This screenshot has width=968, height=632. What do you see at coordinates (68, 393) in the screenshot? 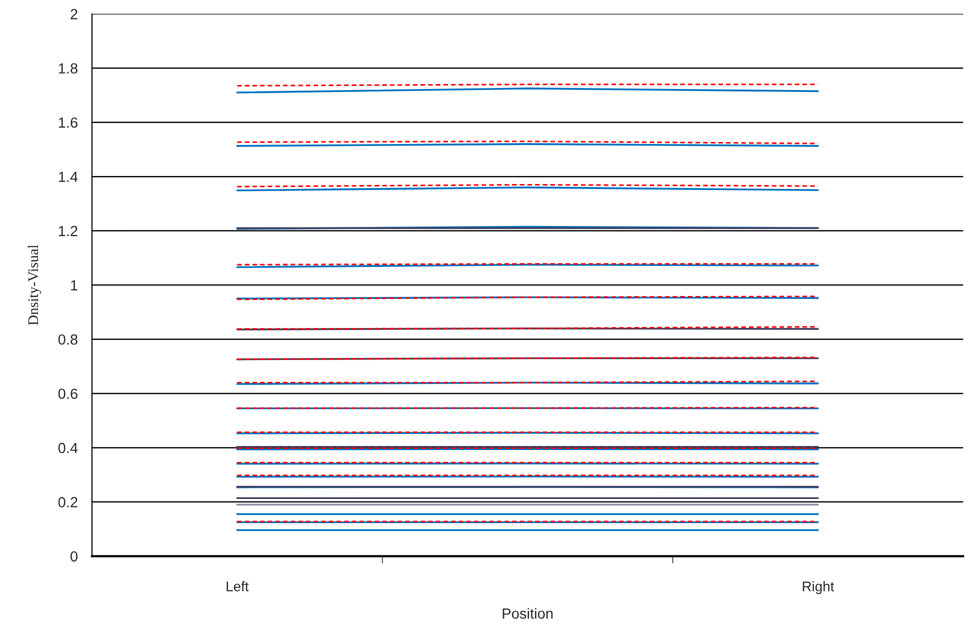
I see `y-tick-label: 0.6` at bounding box center [68, 393].